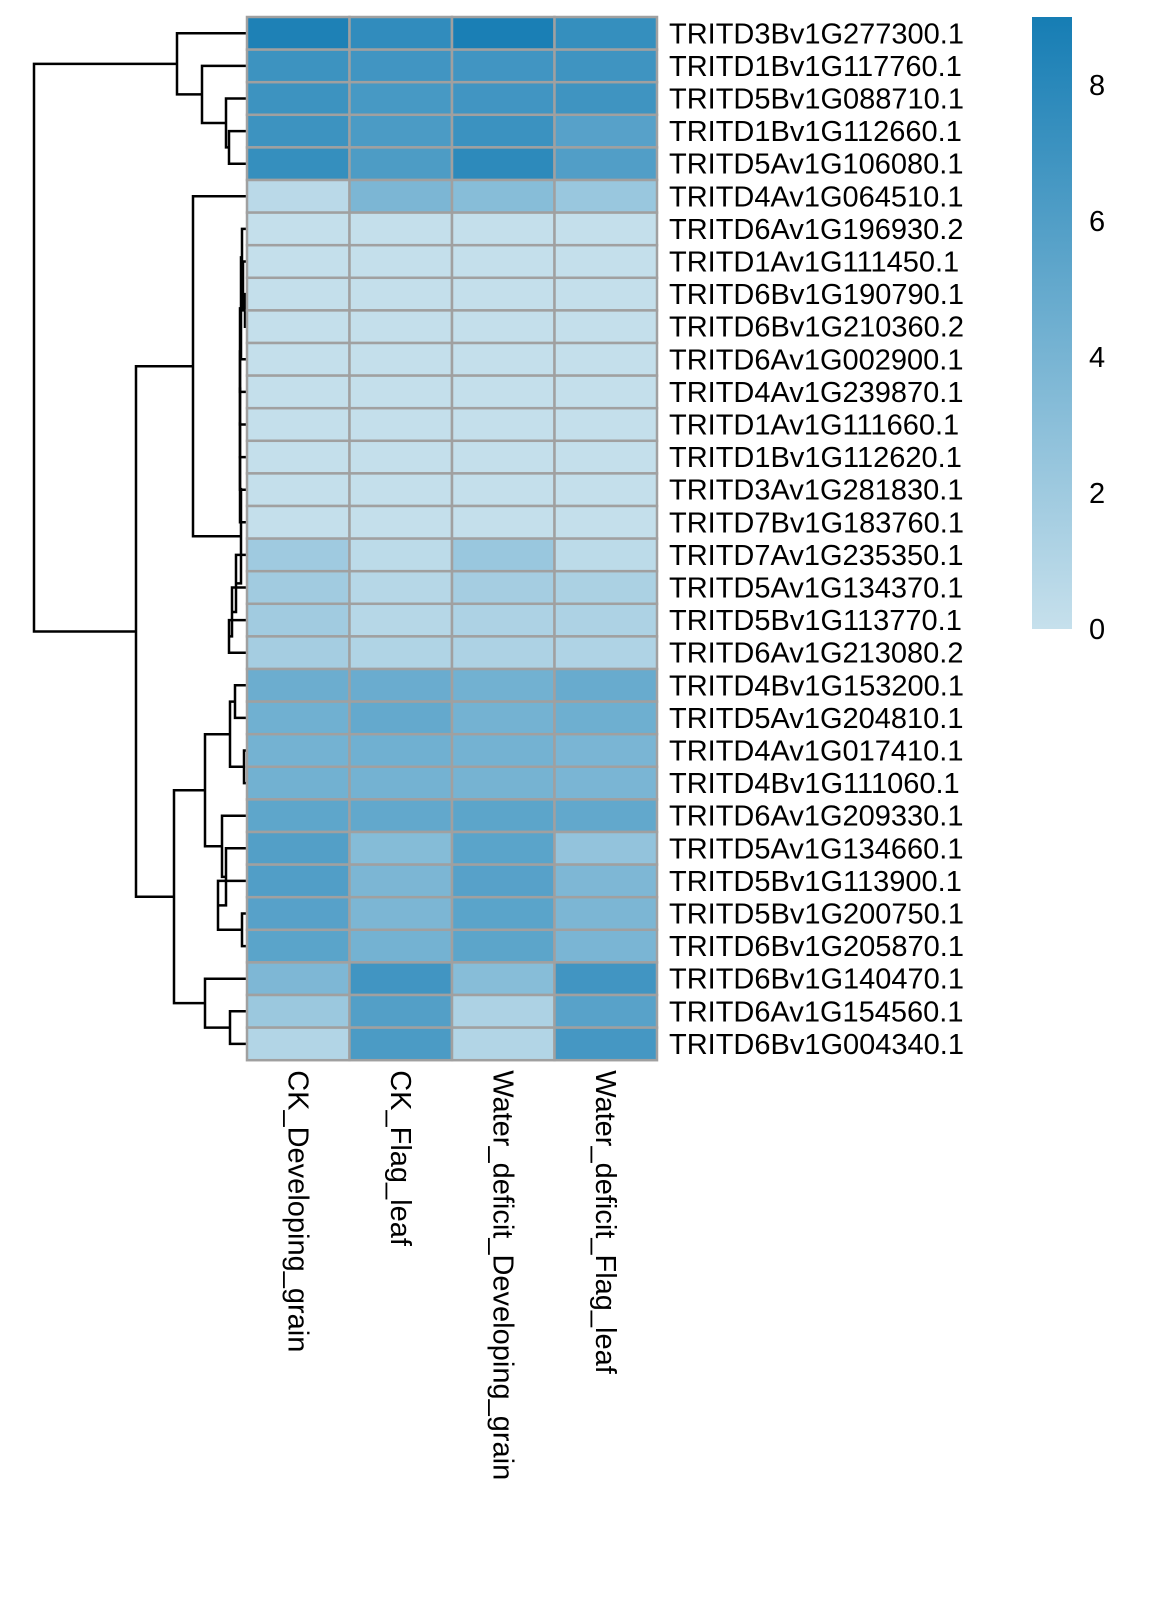 The height and width of the screenshot is (1598, 1170). Describe the element at coordinates (1097, 630) in the screenshot. I see `legend-tick-label: 0` at that location.